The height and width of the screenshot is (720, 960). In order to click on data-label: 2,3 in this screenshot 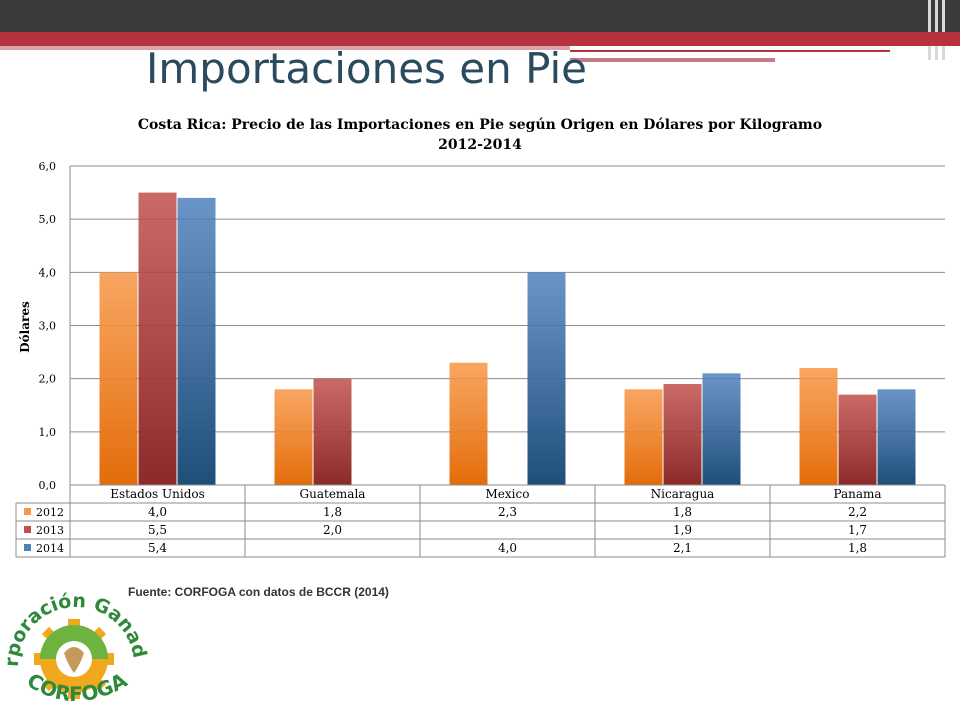, I will do `click(507, 512)`.